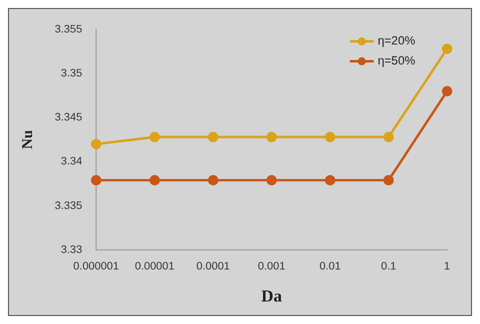  I want to click on y-tick-label: 3.35, so click(71, 74).